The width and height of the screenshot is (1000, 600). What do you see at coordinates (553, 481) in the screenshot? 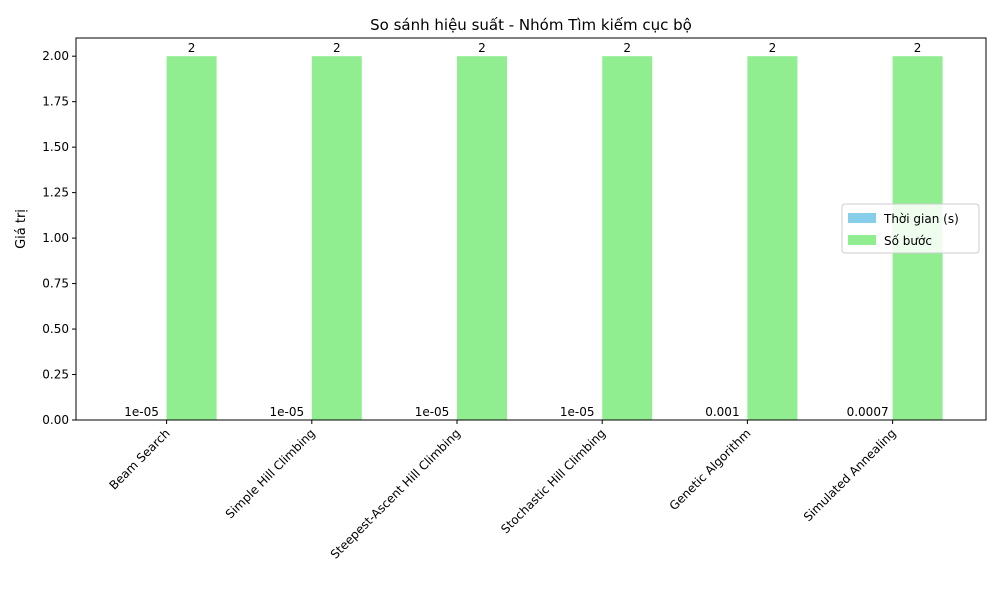
I see `x-tick-label: Stochastic Hill Climbing` at bounding box center [553, 481].